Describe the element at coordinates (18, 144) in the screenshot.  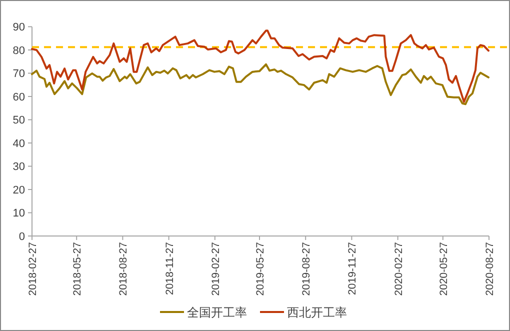
I see `y-tick-label: 40` at that location.